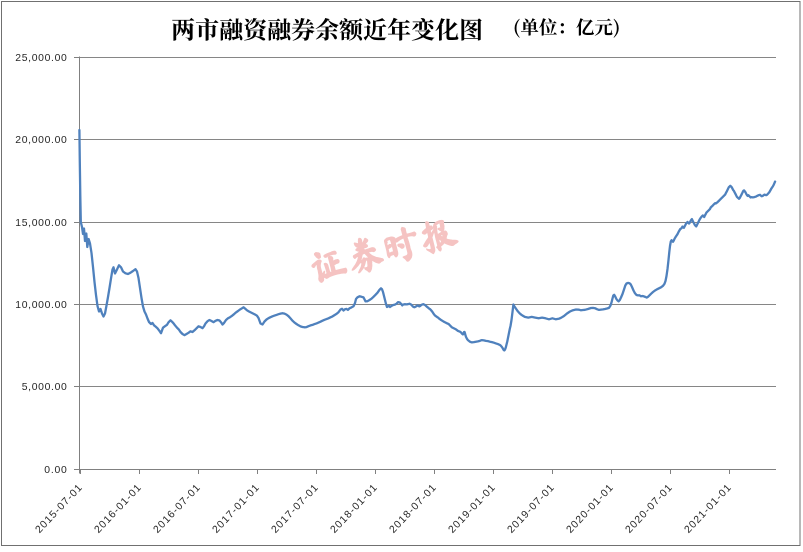 The image size is (803, 552). What do you see at coordinates (41, 58) in the screenshot?
I see `svg-text: 25,000.00` at bounding box center [41, 58].